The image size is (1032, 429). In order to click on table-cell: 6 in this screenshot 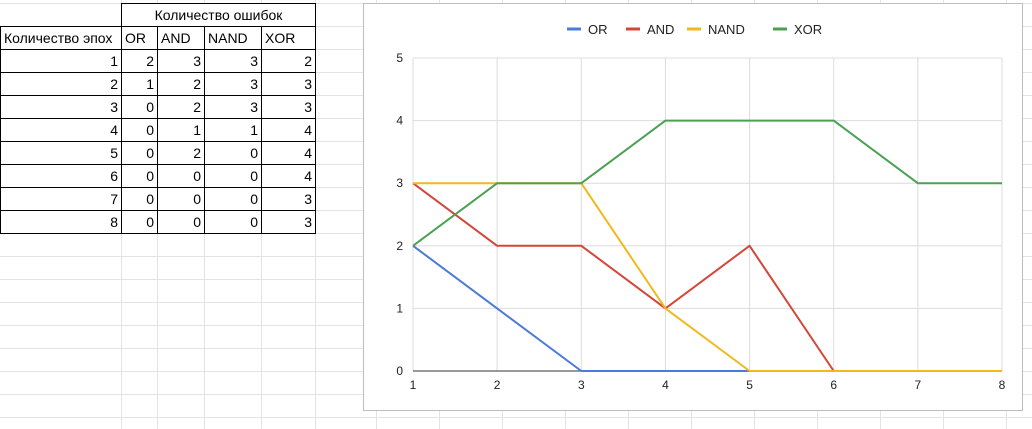, I will do `click(61, 176)`.